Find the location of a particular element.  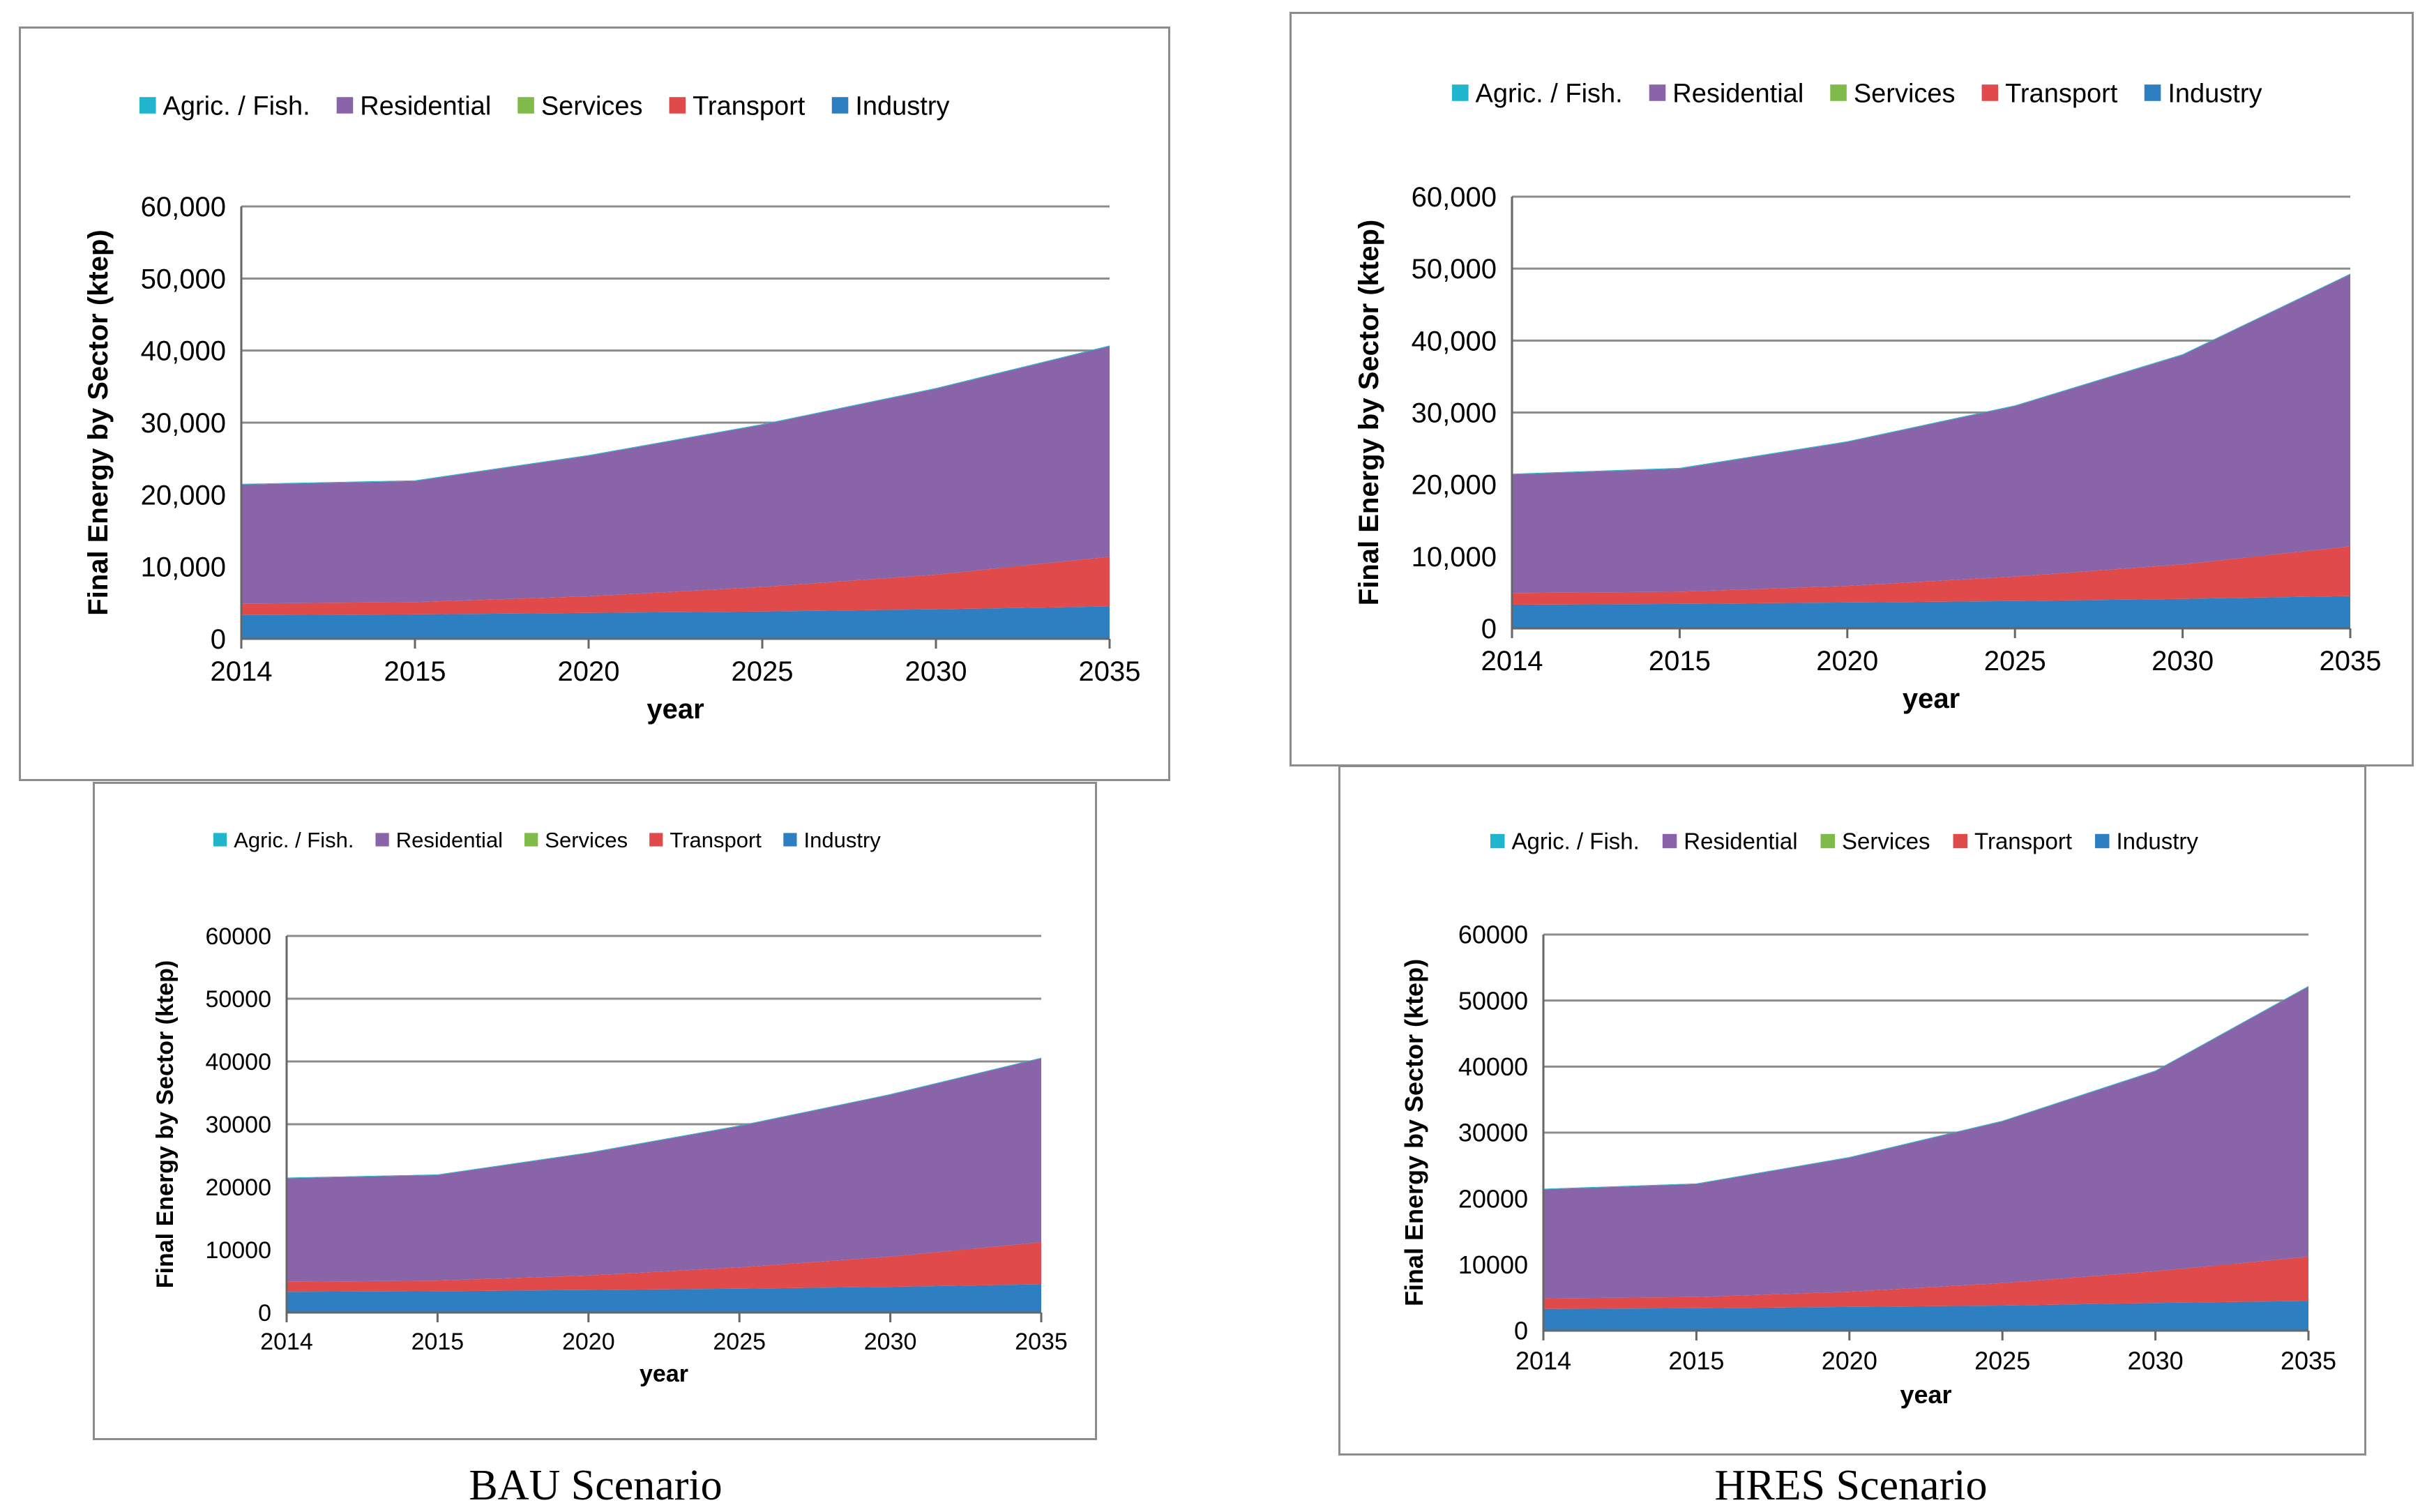

y-tick-label: 30,000 is located at coordinates (1454, 414).